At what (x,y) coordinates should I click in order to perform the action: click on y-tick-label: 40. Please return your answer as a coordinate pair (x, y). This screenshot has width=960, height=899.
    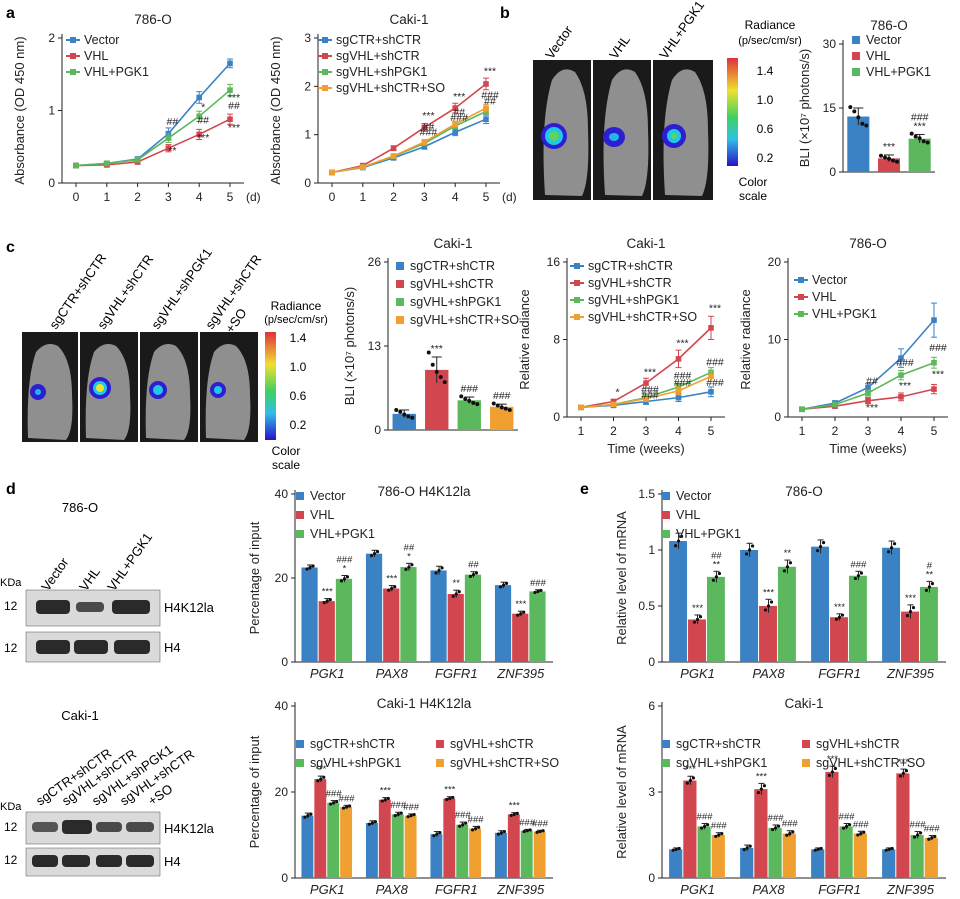
    Looking at the image, I should click on (282, 494).